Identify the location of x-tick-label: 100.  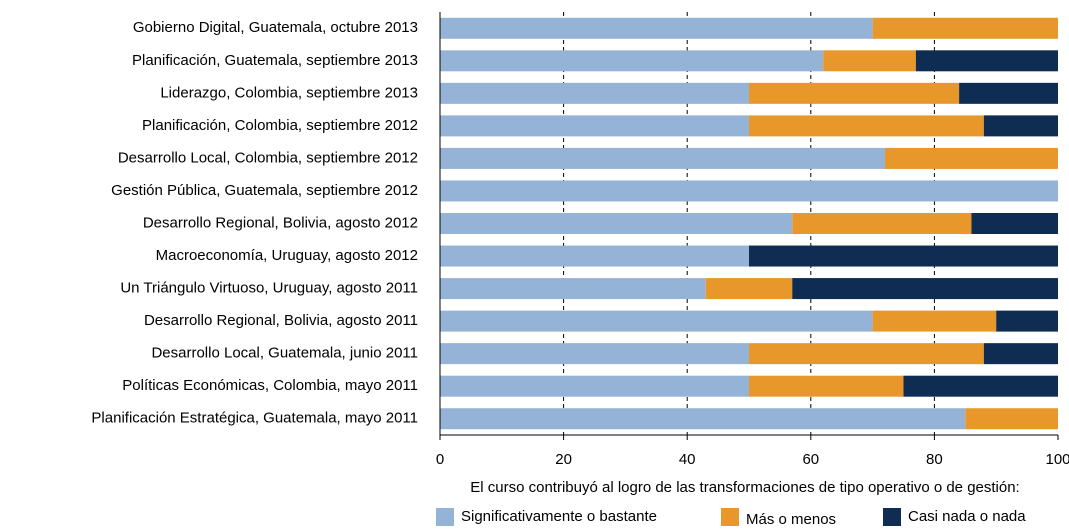
(1057, 459).